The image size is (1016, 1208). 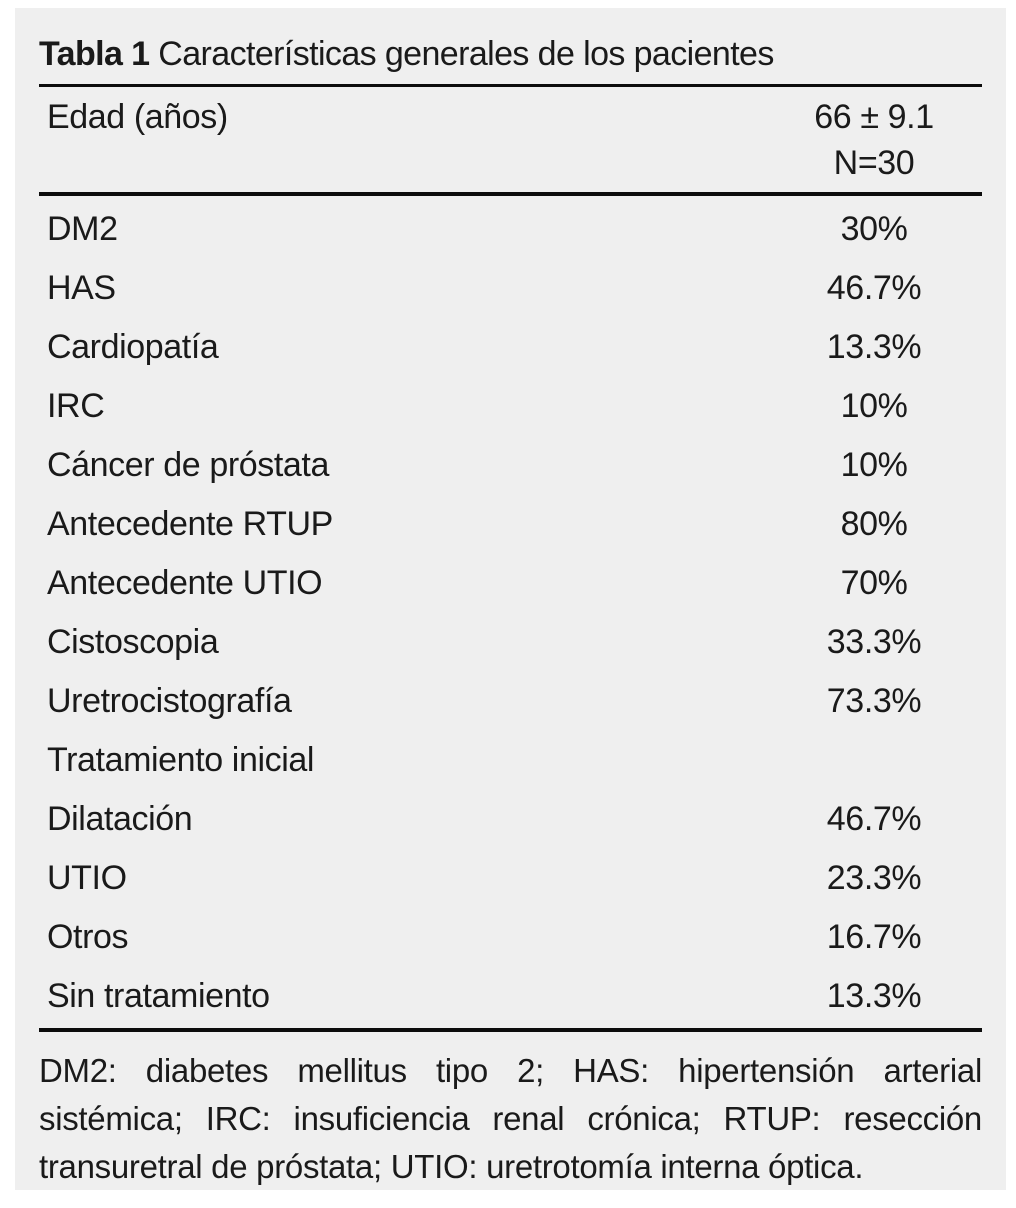 I want to click on table-row: Tratamiento inicial, so click(x=510, y=760).